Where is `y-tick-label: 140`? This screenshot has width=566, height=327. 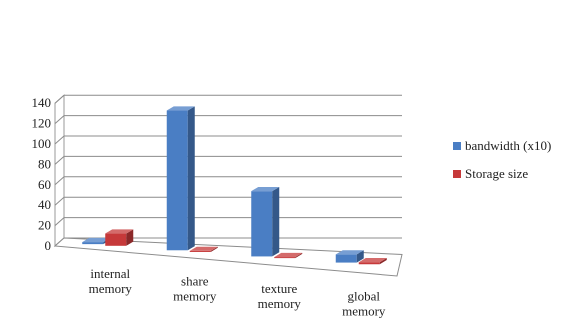
y-tick-label: 140 is located at coordinates (42, 102).